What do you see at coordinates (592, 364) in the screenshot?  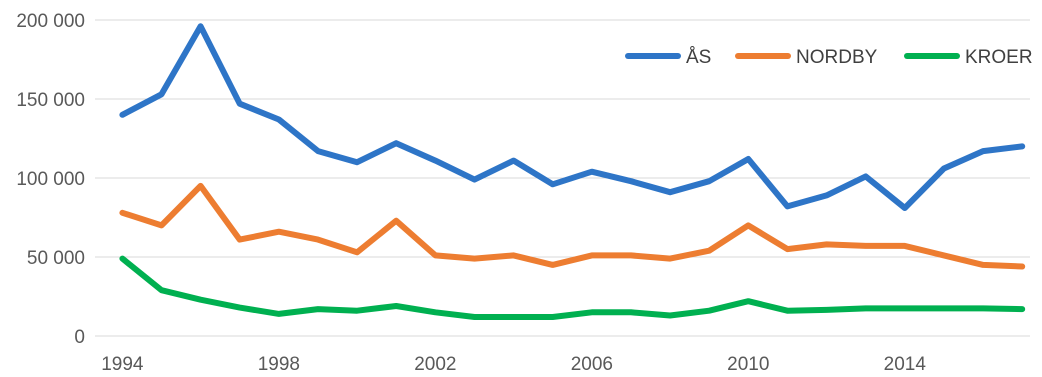 I see `x-tick-label: 2006` at bounding box center [592, 364].